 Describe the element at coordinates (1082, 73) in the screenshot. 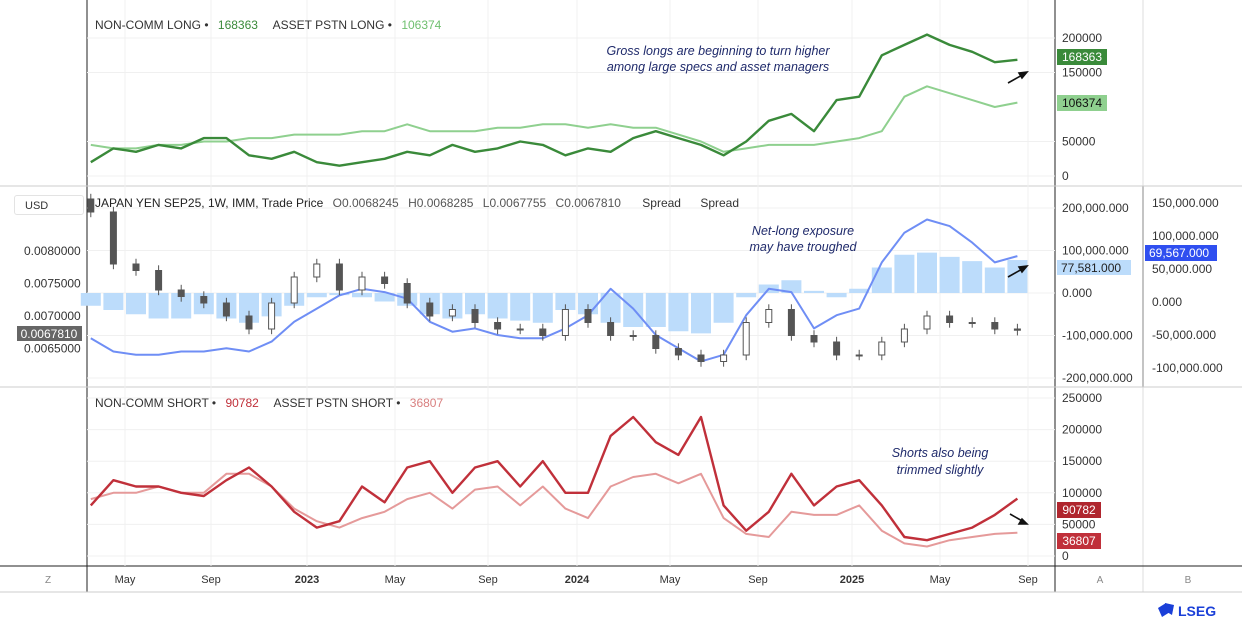

I see `top-axis-label: 150000` at that location.